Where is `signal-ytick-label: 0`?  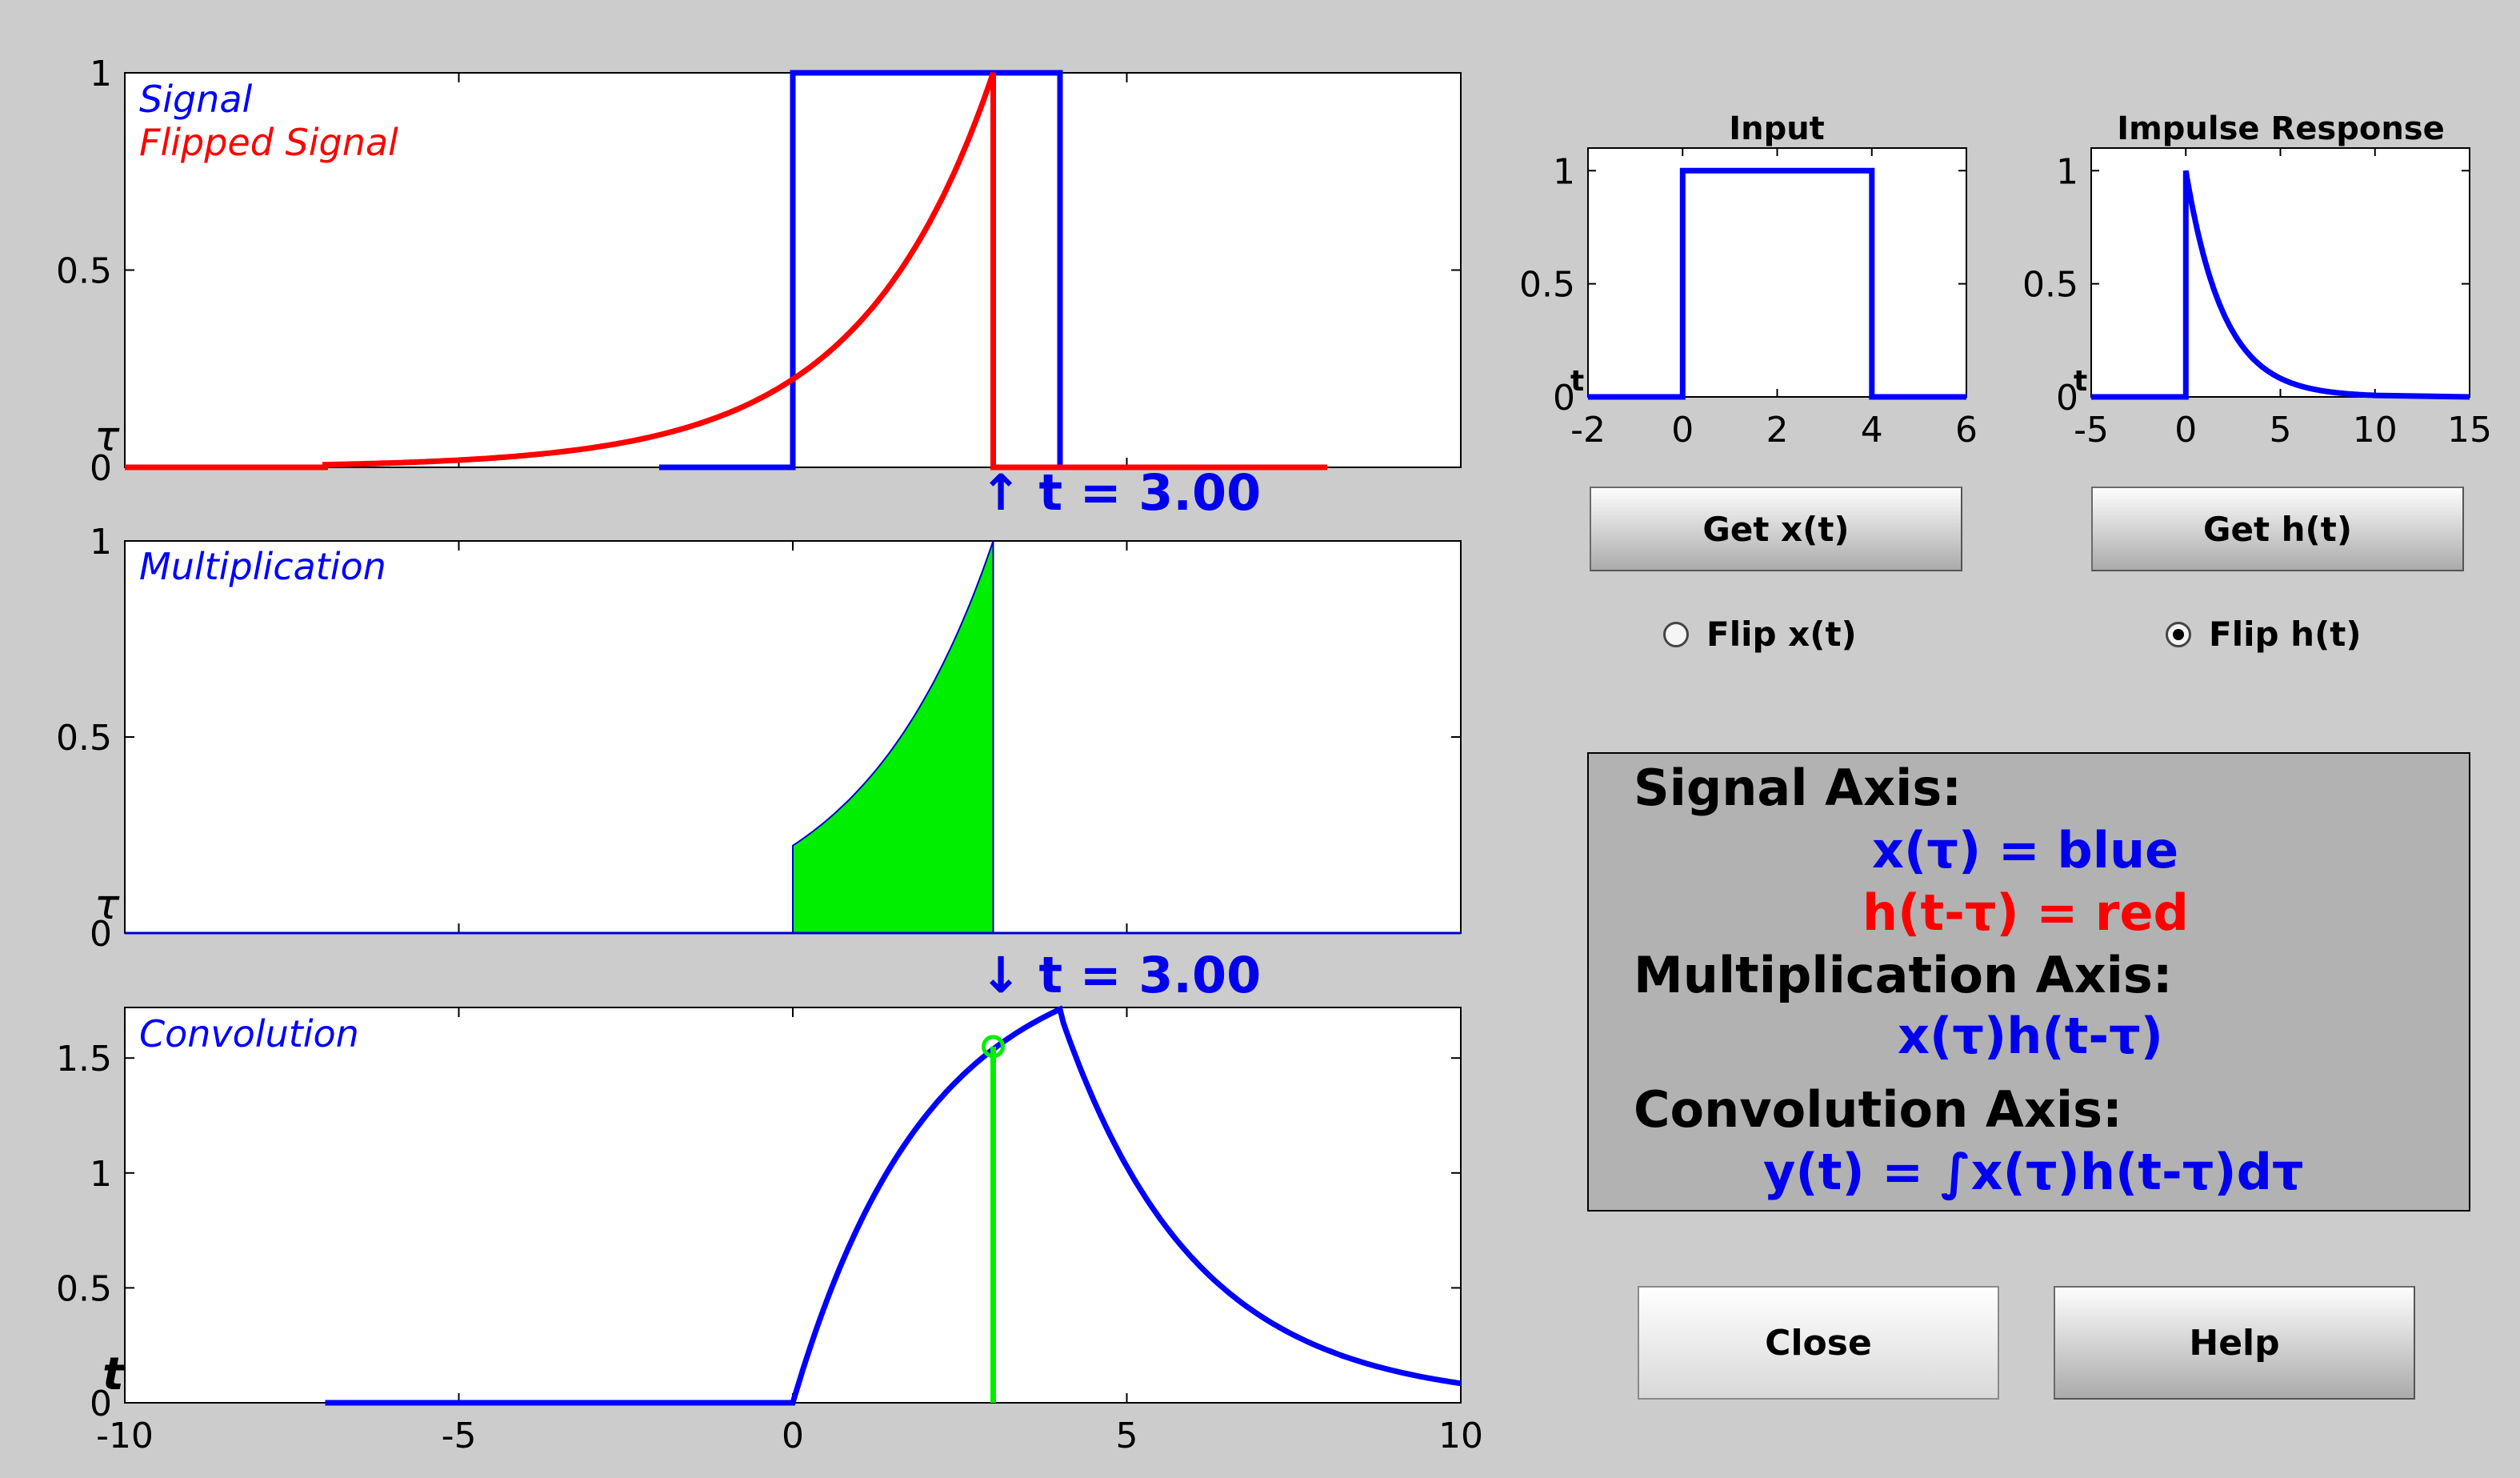
signal-ytick-label: 0 is located at coordinates (101, 468).